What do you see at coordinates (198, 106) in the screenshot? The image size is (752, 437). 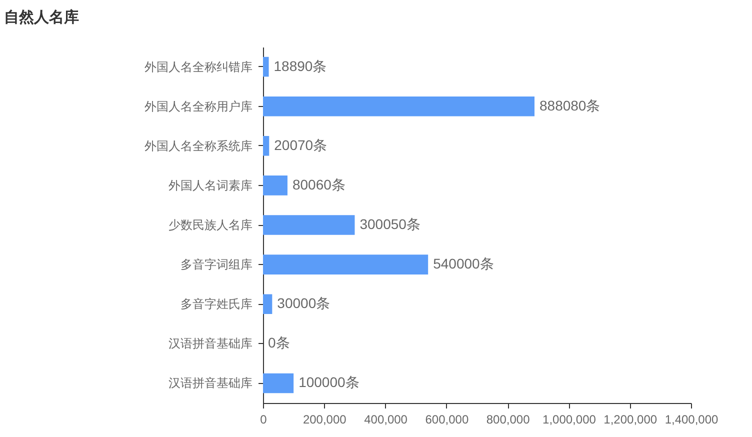 I see `y-tick-label: 外国人名全称用户库` at bounding box center [198, 106].